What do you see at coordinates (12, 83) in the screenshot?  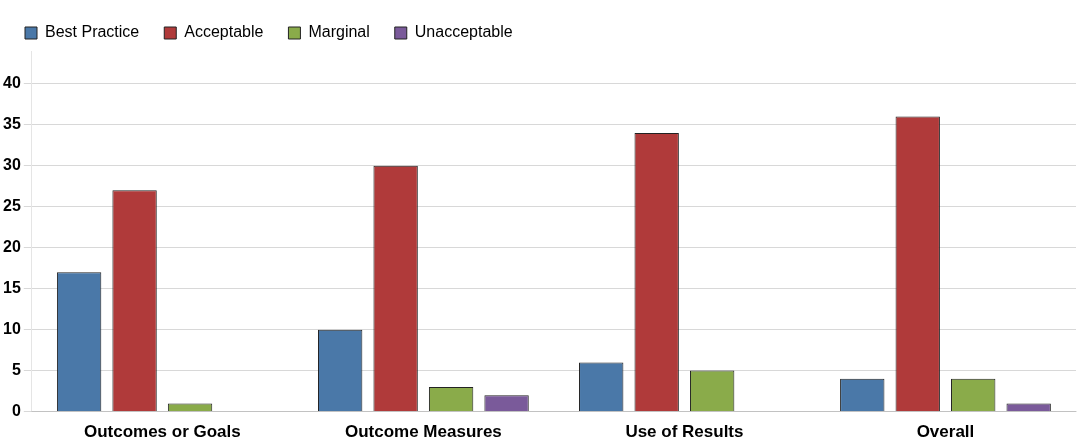 I see `y-tick-label: 40` at bounding box center [12, 83].